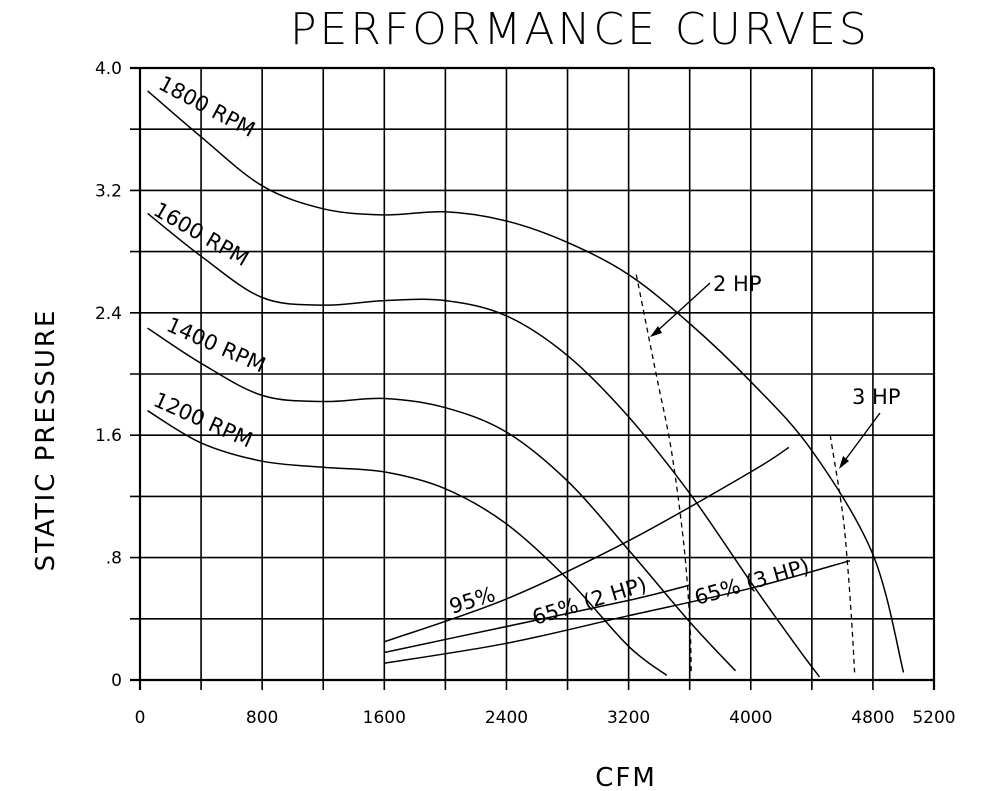 This screenshot has height=791, width=995. What do you see at coordinates (384, 718) in the screenshot?
I see `x-tick-label: 1600` at bounding box center [384, 718].